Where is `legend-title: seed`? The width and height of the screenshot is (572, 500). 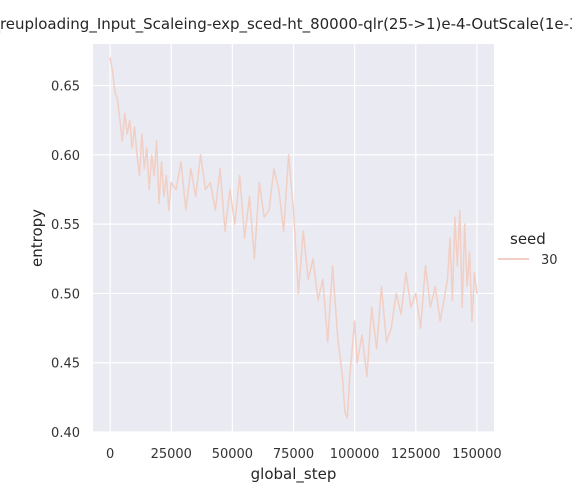
legend-title: seed is located at coordinates (528, 239).